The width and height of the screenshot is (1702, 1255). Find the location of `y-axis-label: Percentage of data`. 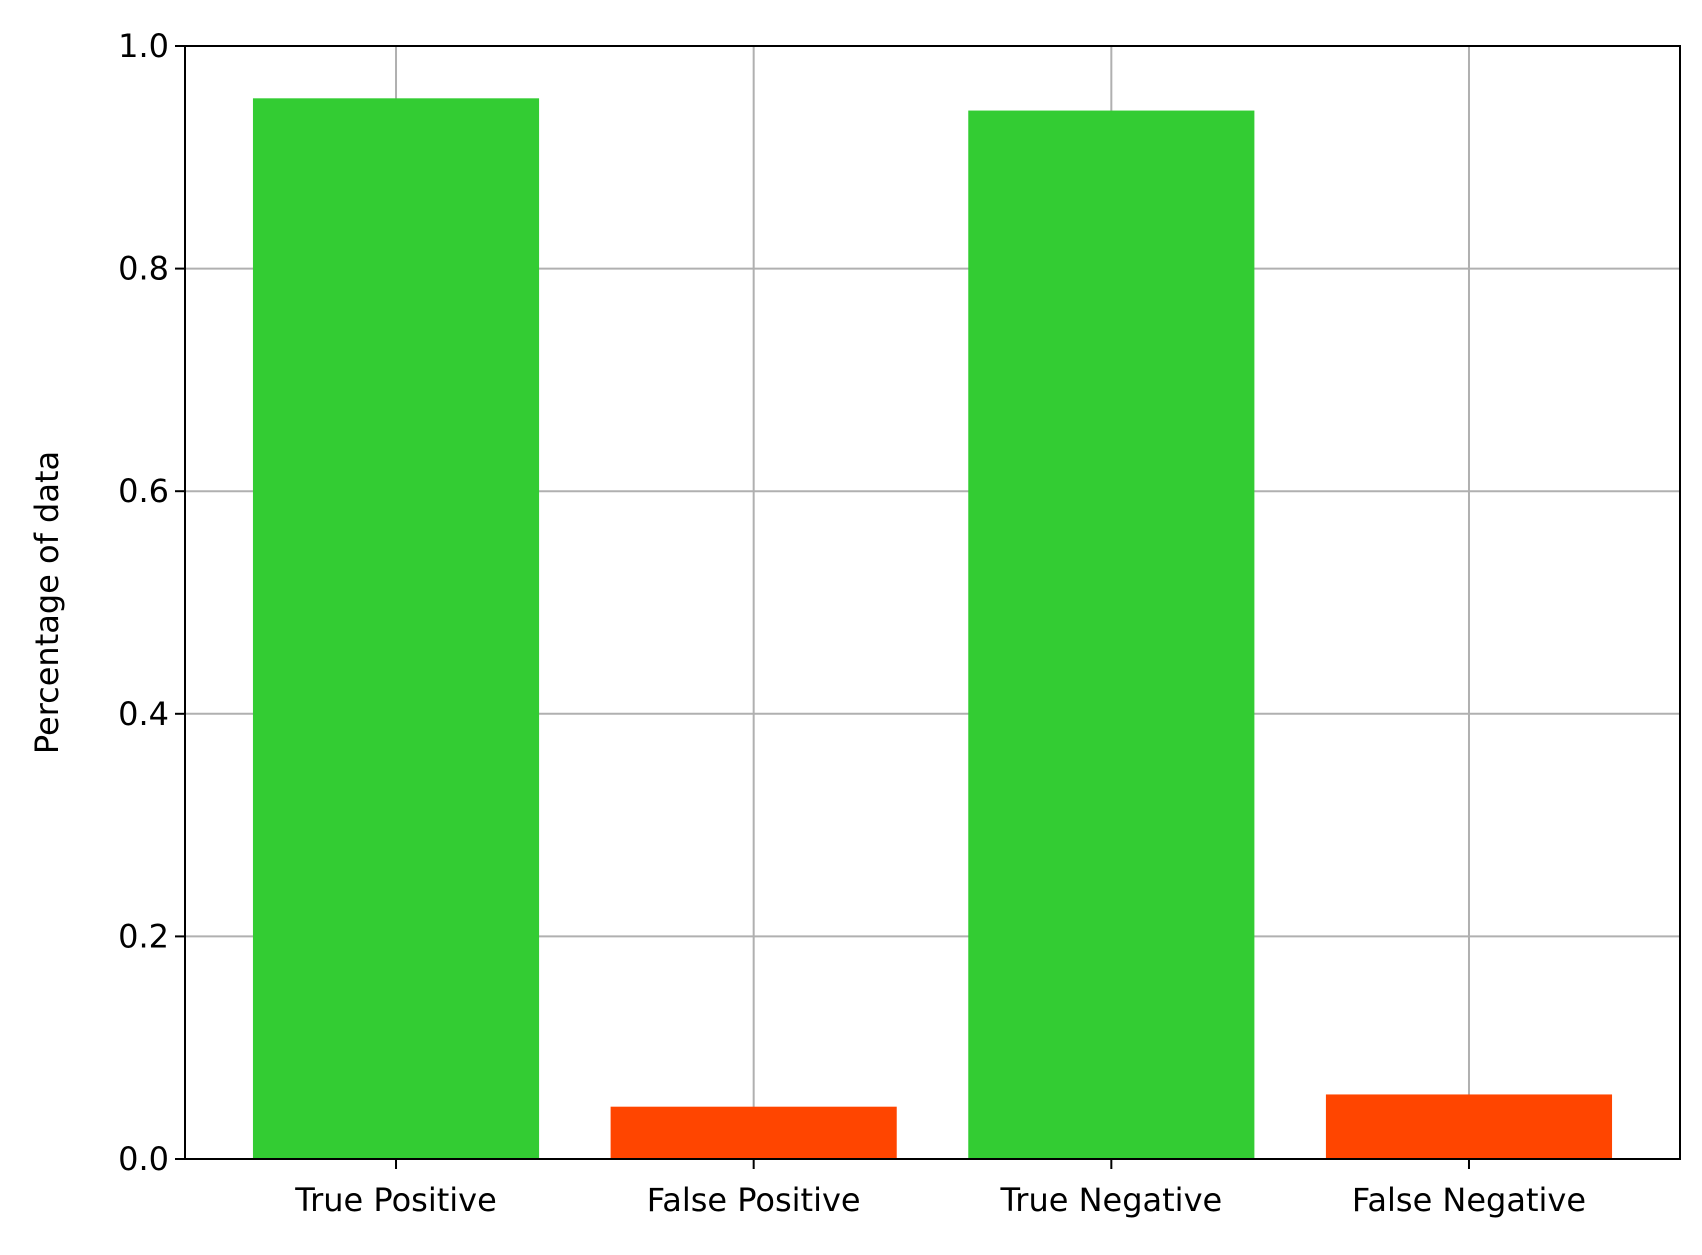

y-axis-label: Percentage of data is located at coordinates (47, 602).